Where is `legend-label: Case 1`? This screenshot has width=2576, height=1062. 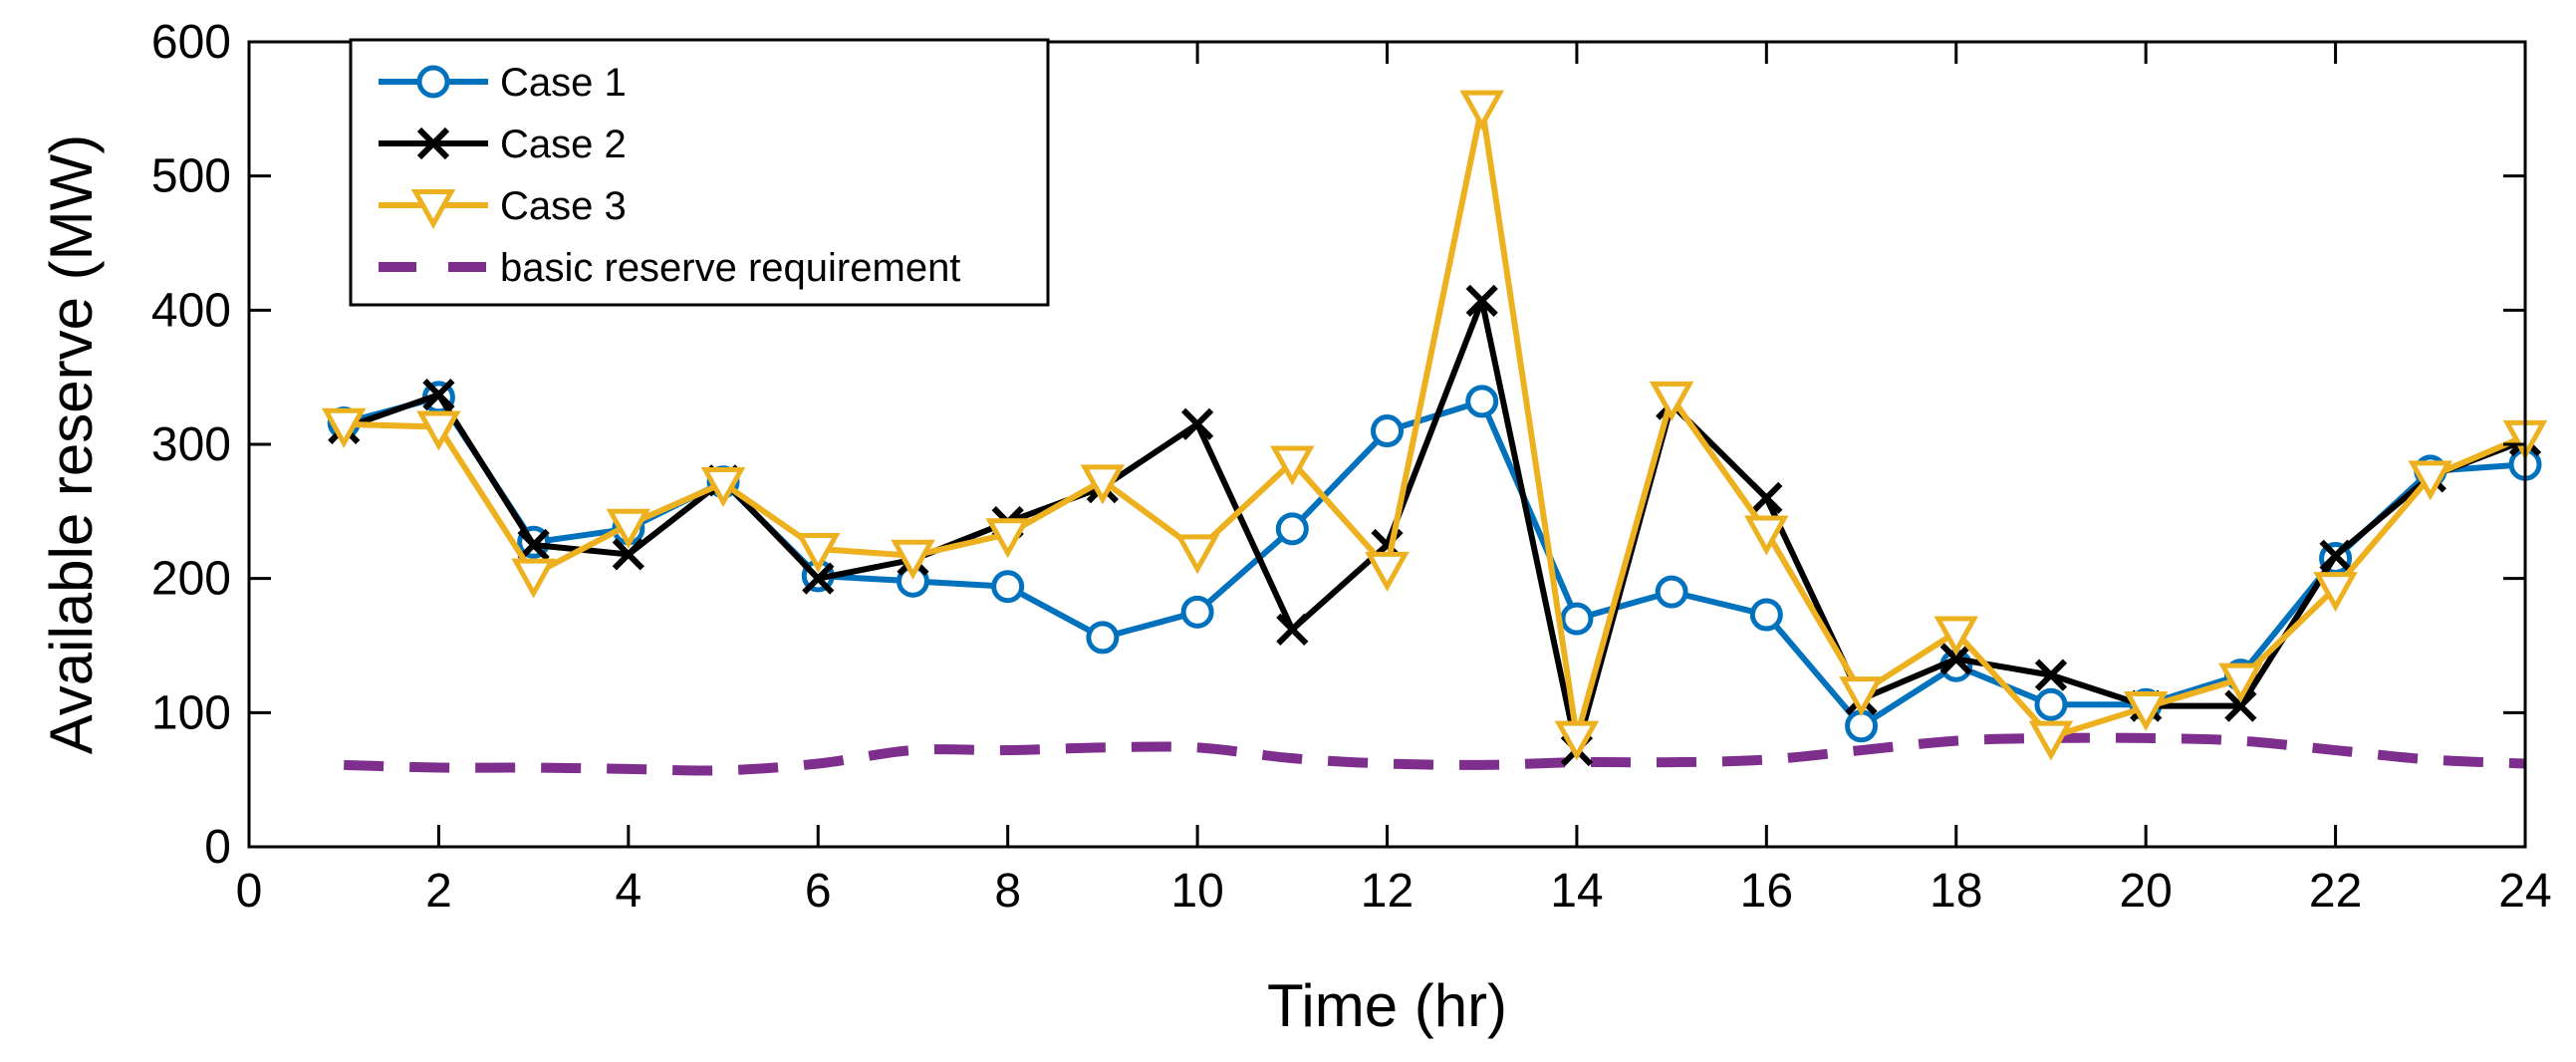 legend-label: Case 1 is located at coordinates (563, 83).